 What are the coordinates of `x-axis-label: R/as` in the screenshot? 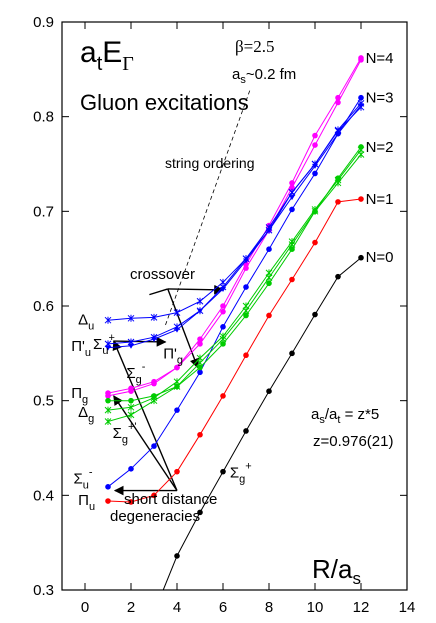 It's located at (336, 571).